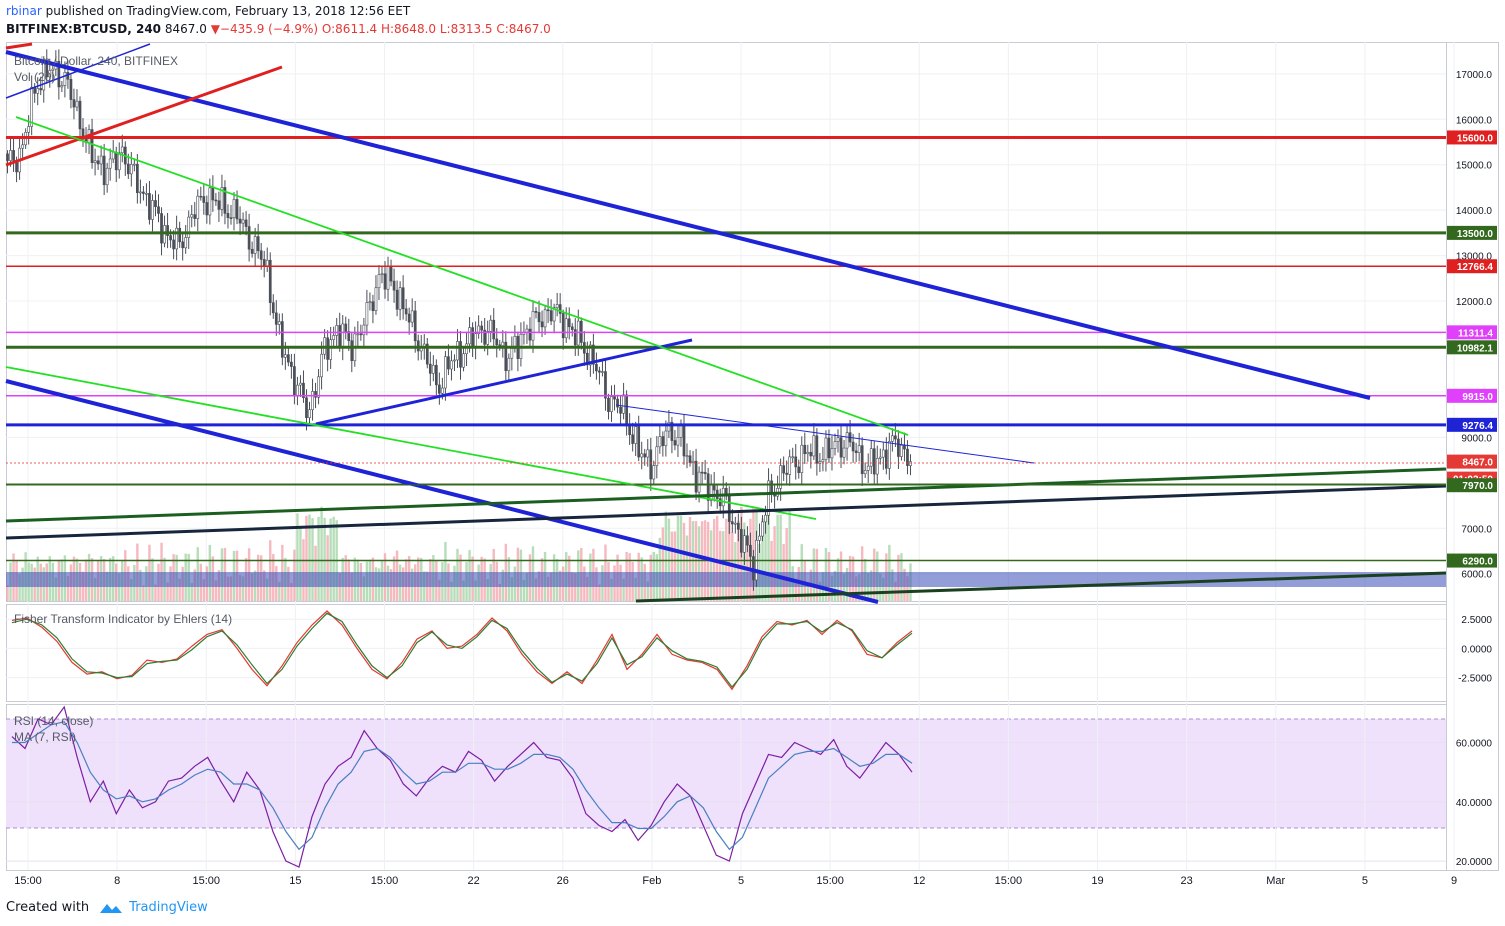 This screenshot has width=1505, height=926. Describe the element at coordinates (1475, 679) in the screenshot. I see `fisher-axis-label: -2.5000` at that location.